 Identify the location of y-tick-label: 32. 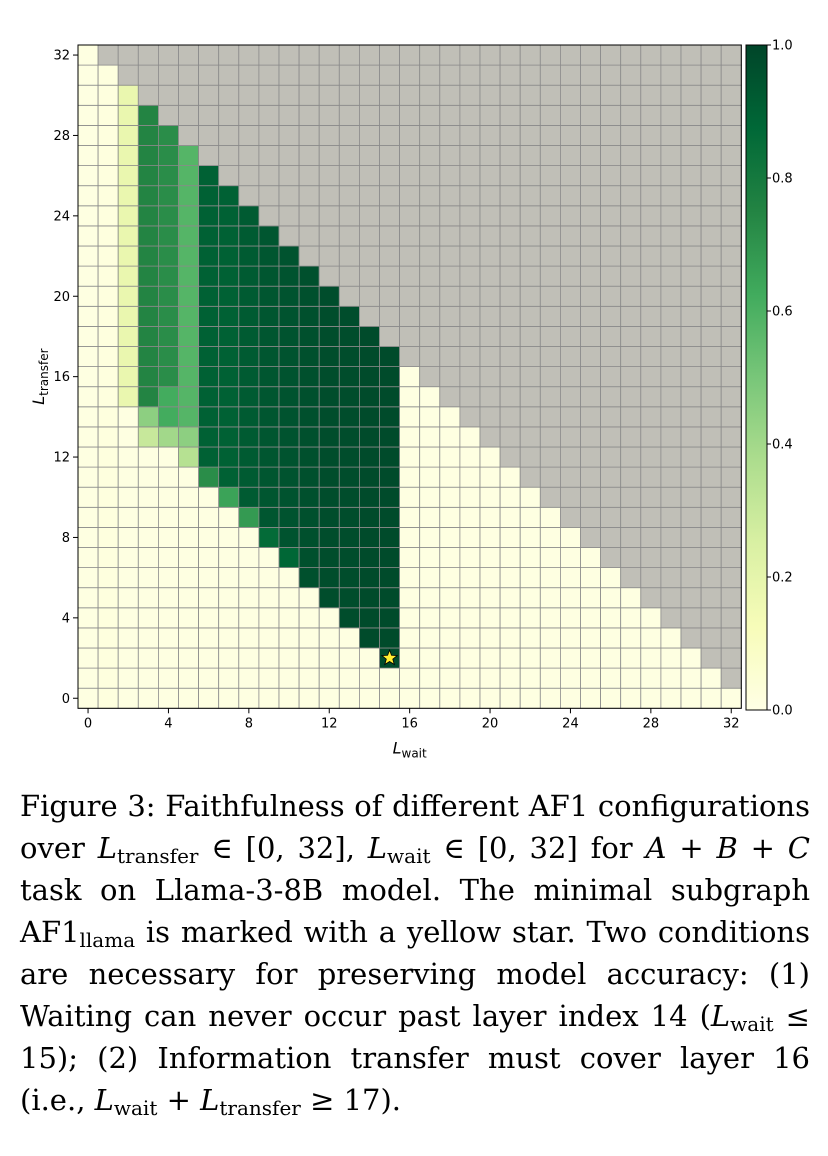
(61, 56).